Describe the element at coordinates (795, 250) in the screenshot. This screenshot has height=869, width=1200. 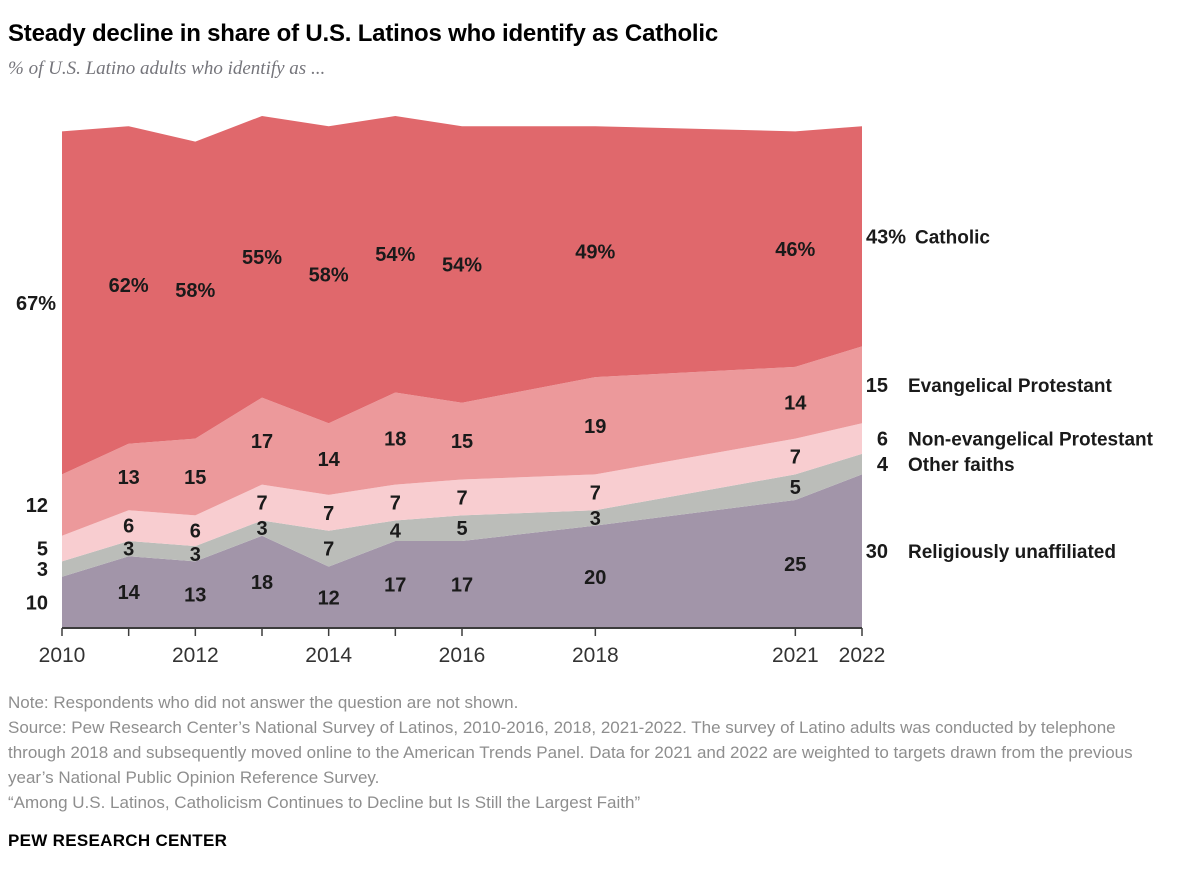
I see `value-label: 46%` at that location.